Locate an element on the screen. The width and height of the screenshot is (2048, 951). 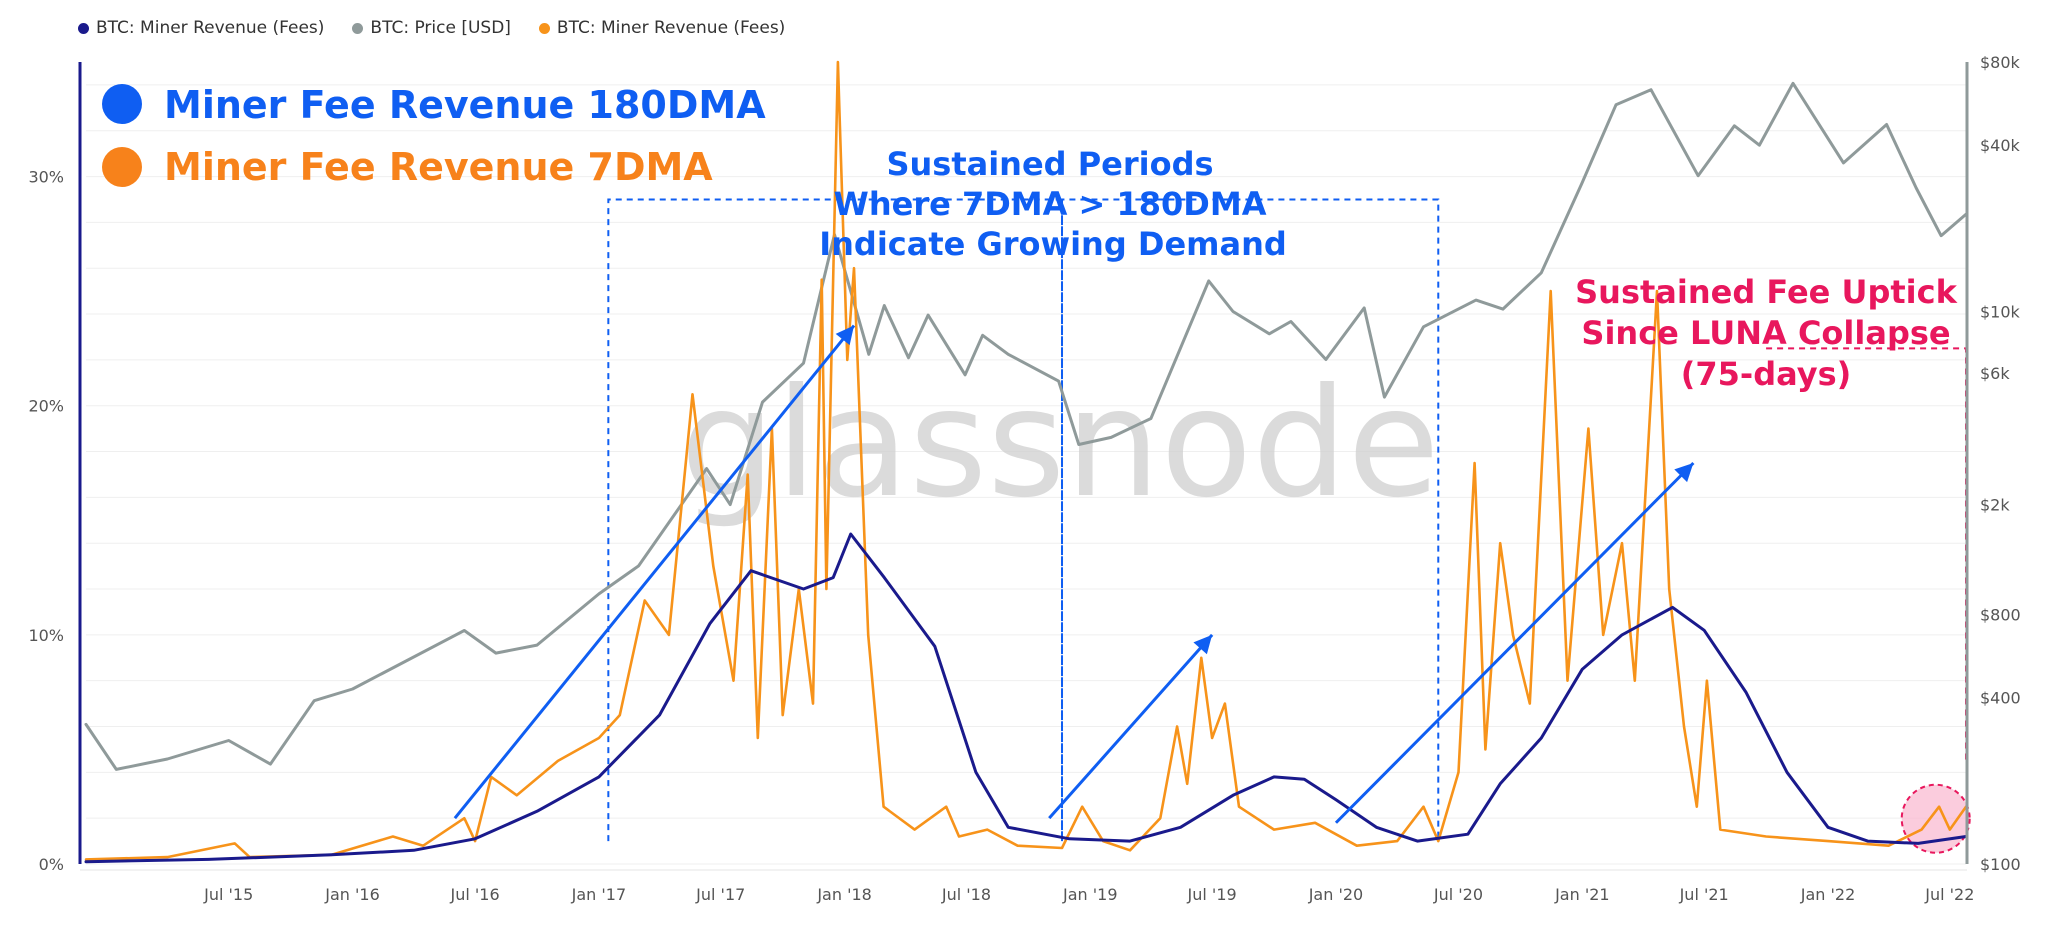
y-right-tick-label: $40k is located at coordinates (2000, 145).